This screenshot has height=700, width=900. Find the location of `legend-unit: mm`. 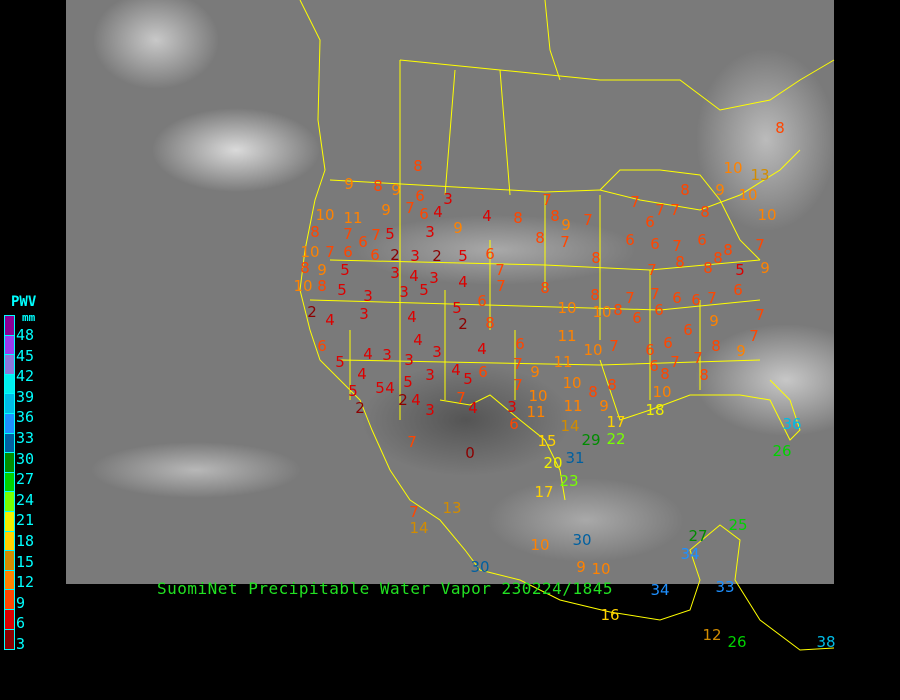

legend-unit: mm is located at coordinates (29, 317).